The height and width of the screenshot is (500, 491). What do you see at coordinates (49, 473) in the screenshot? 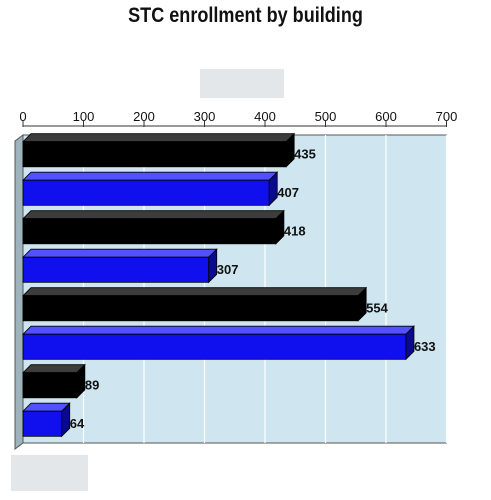
I see `blank-label-box-bottom` at bounding box center [49, 473].